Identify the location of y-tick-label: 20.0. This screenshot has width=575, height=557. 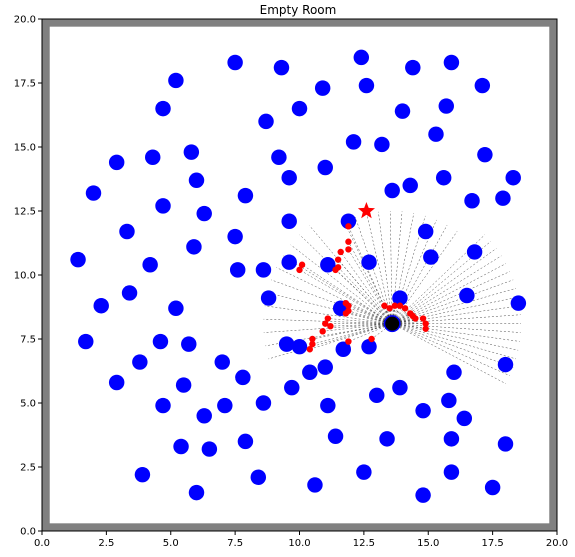
(25, 20).